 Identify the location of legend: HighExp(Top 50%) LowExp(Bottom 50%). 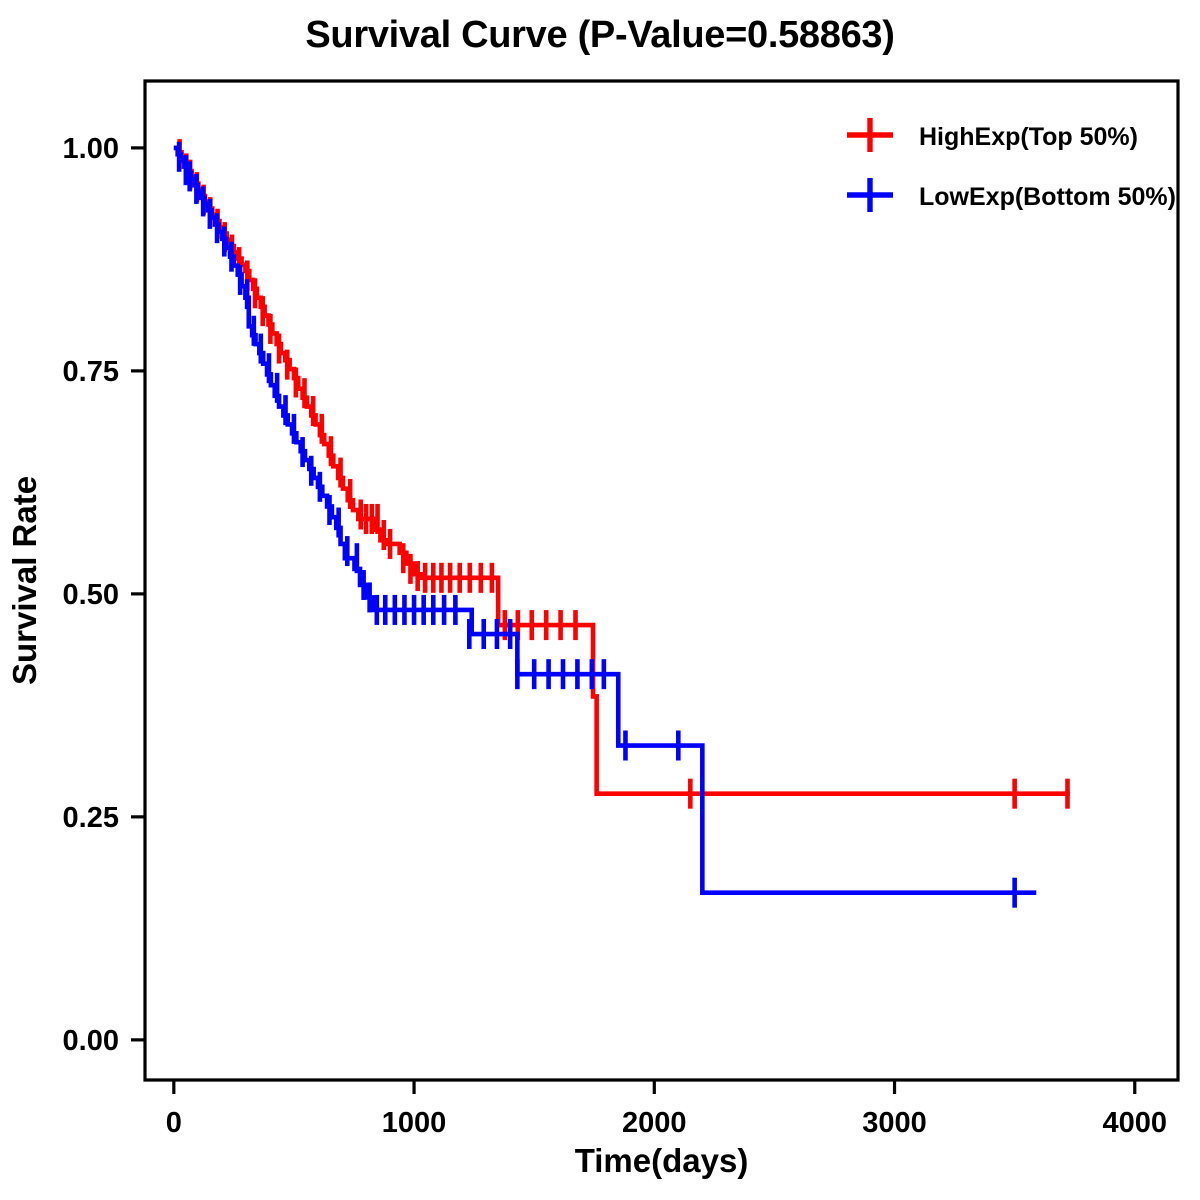
(1011, 165).